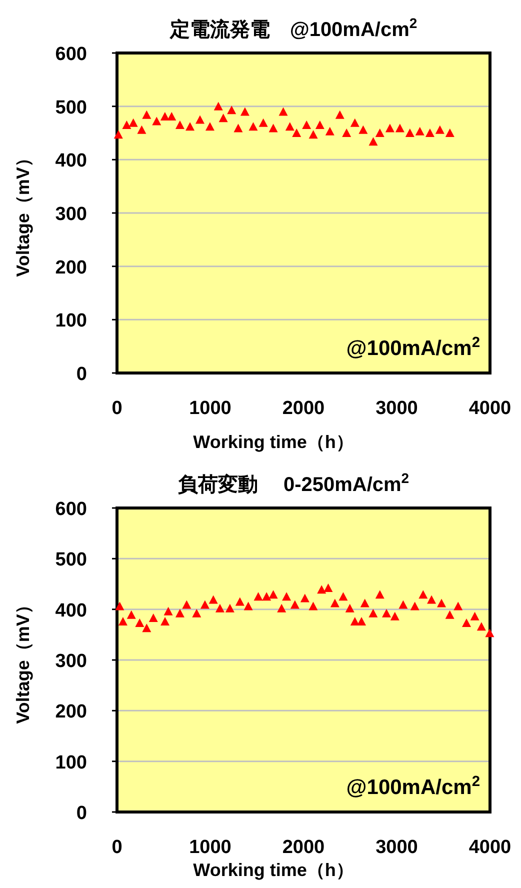 The image size is (521, 888). I want to click on x-tick-label: 0, so click(117, 408).